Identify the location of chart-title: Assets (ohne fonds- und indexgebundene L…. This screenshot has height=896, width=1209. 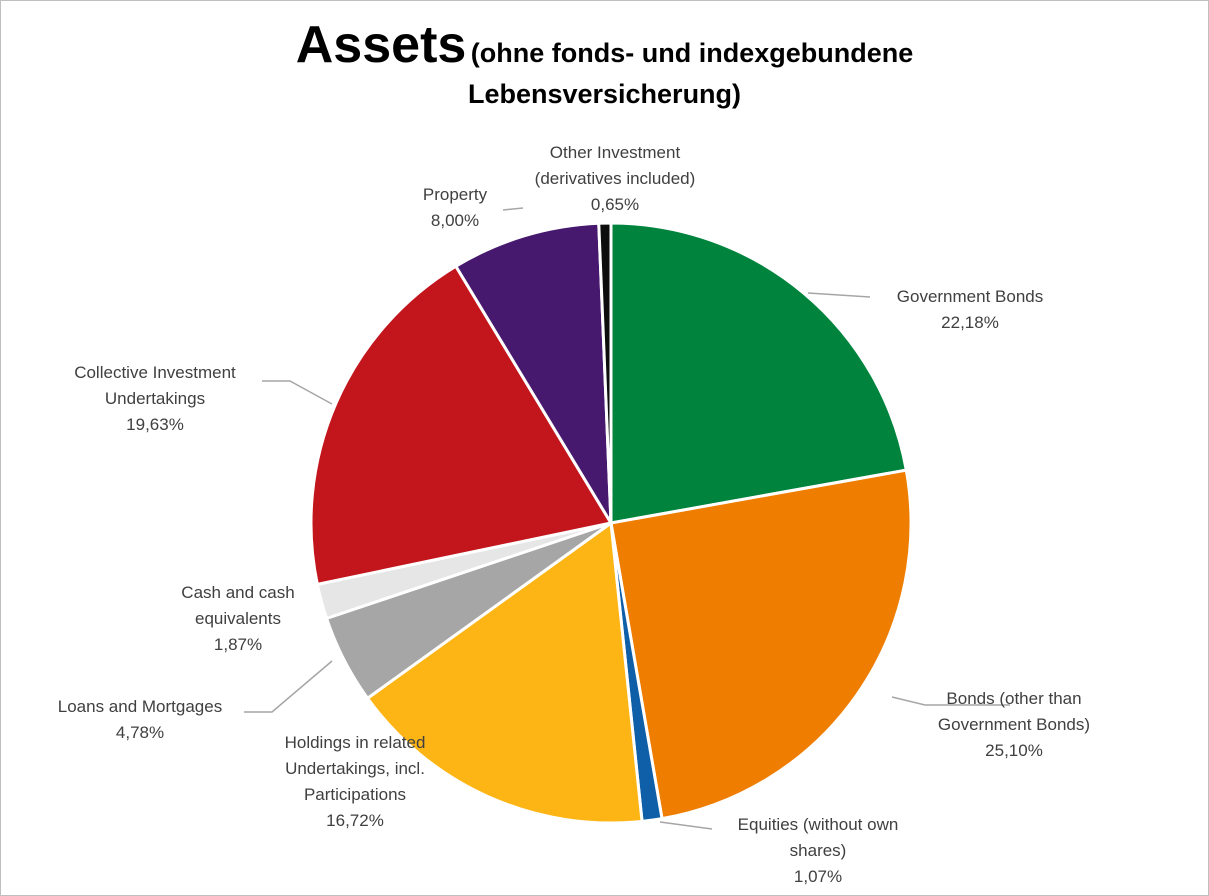
(604, 62).